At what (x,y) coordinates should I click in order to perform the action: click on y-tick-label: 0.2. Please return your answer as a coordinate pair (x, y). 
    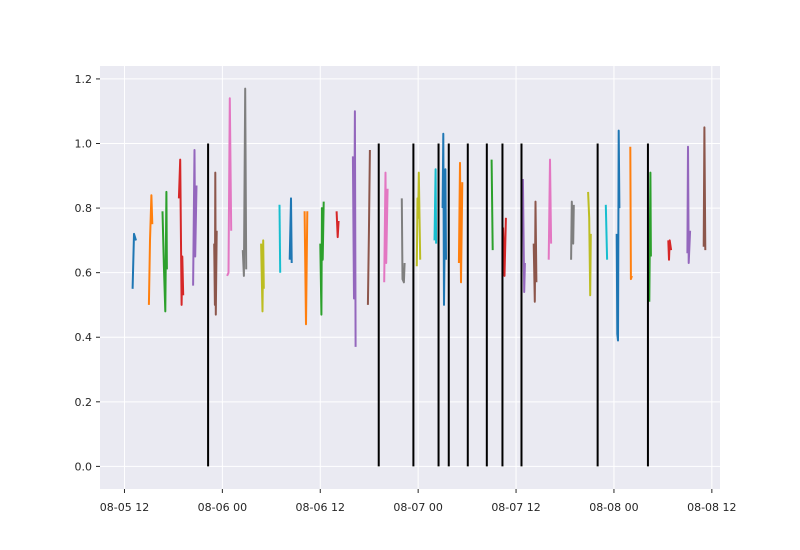
    Looking at the image, I should click on (84, 402).